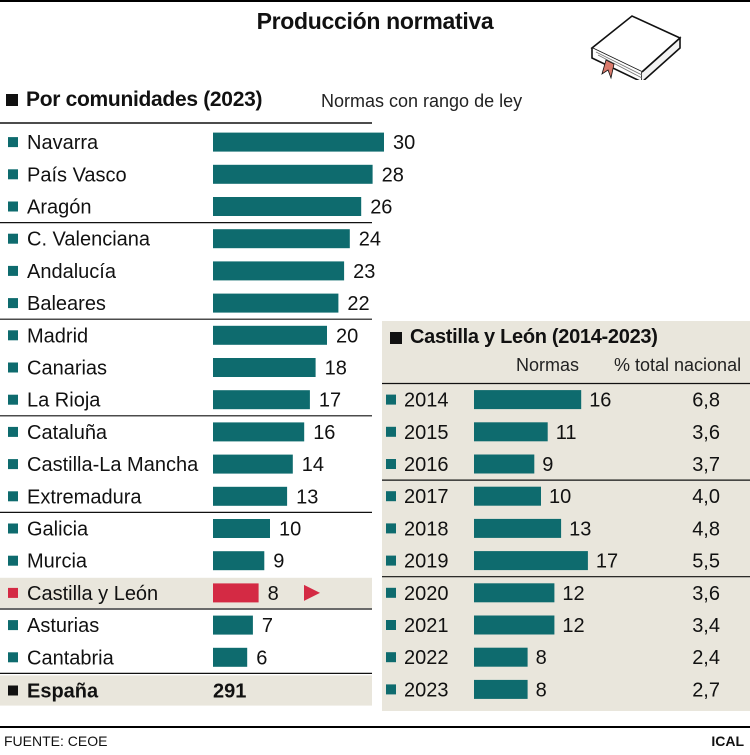 The height and width of the screenshot is (755, 750). What do you see at coordinates (92, 594) in the screenshot?
I see `category-label: Castilla y León` at bounding box center [92, 594].